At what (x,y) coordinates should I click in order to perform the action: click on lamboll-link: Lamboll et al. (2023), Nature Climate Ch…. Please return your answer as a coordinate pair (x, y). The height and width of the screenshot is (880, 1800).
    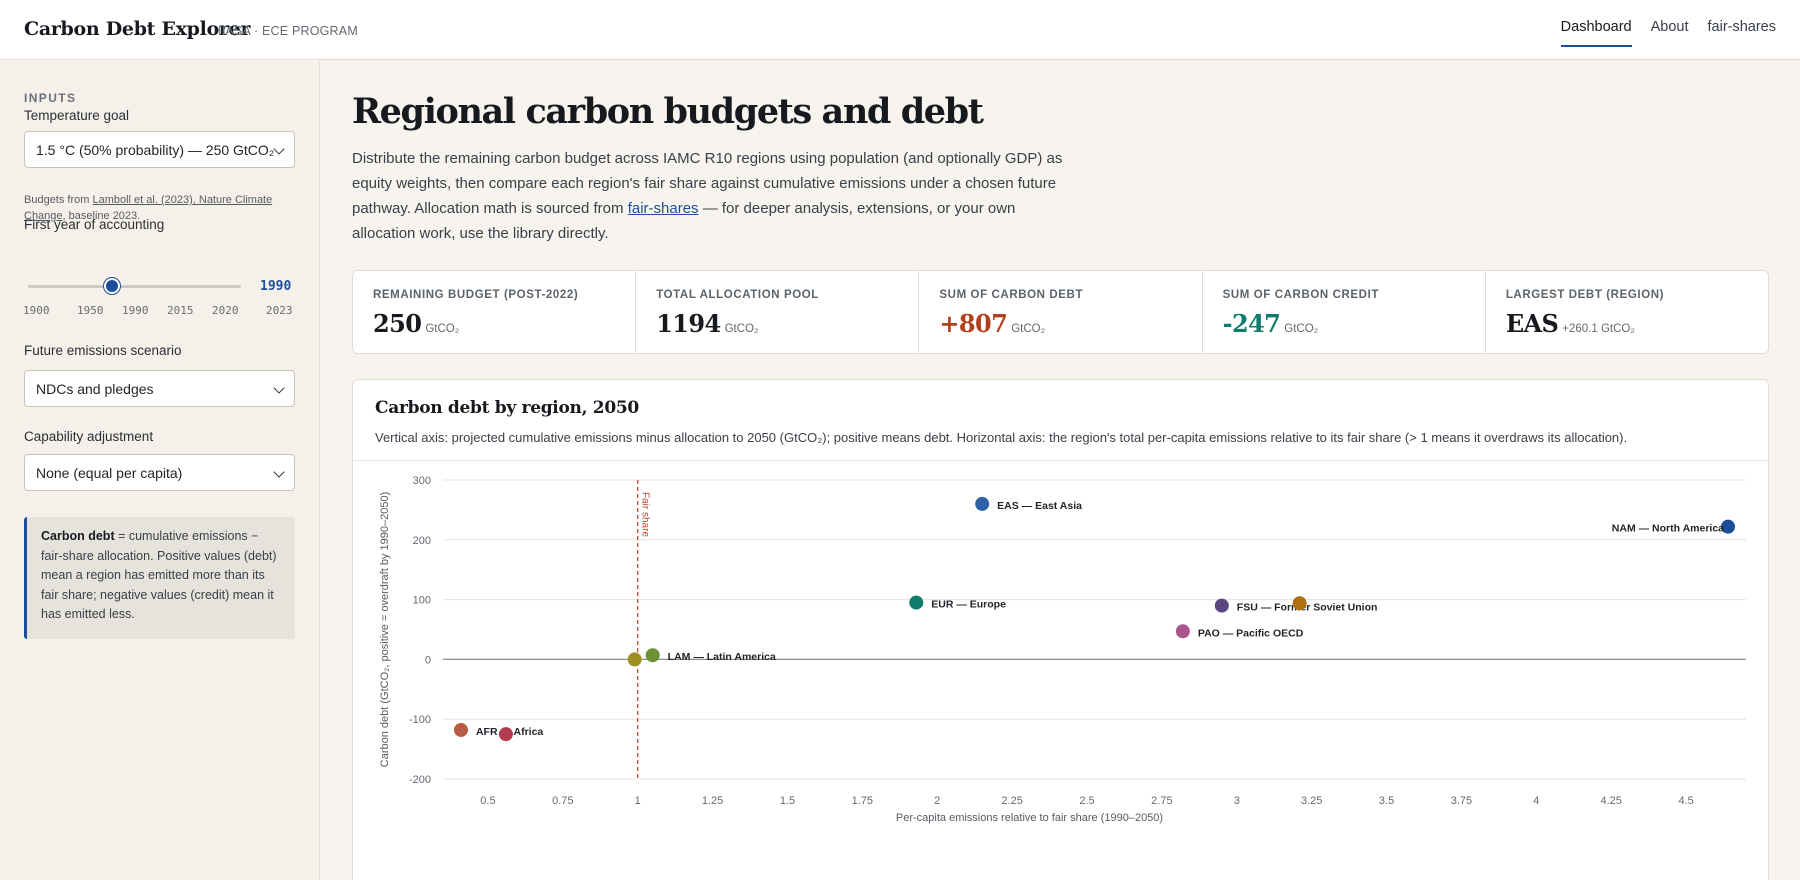
    Looking at the image, I should click on (148, 208).